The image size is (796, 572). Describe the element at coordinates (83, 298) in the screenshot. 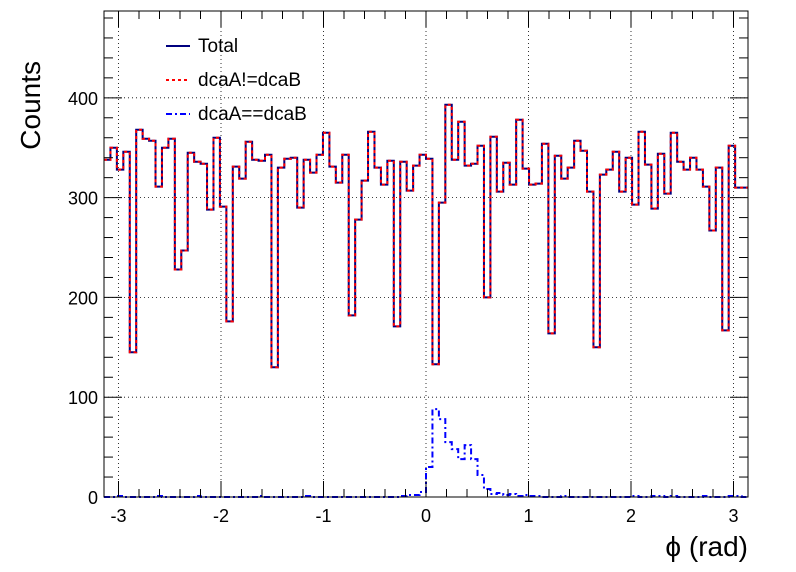

I see `y-tick-label: 200` at that location.